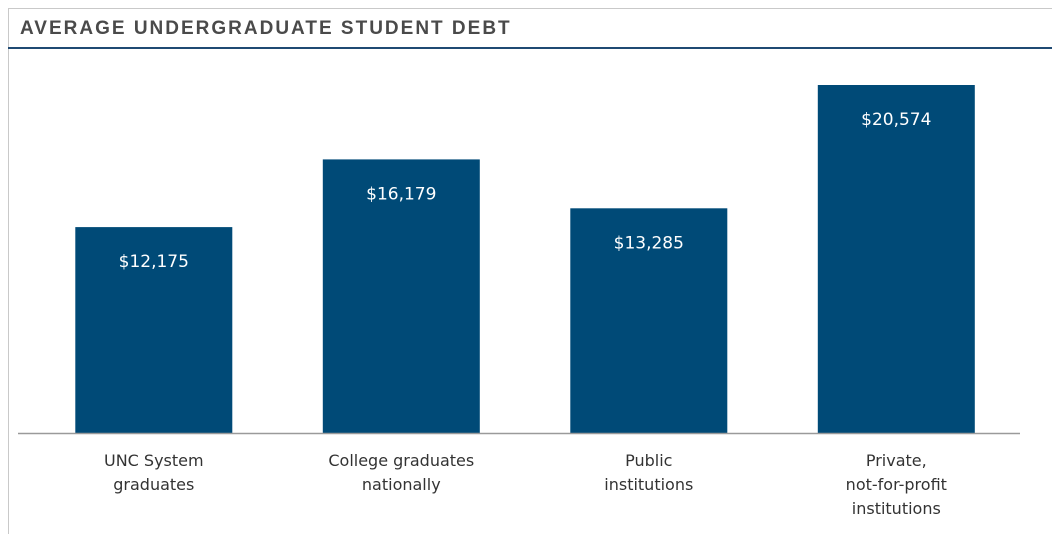 The width and height of the screenshot is (1060, 534). Describe the element at coordinates (896, 484) in the screenshot. I see `category-label: not-for-profit` at that location.